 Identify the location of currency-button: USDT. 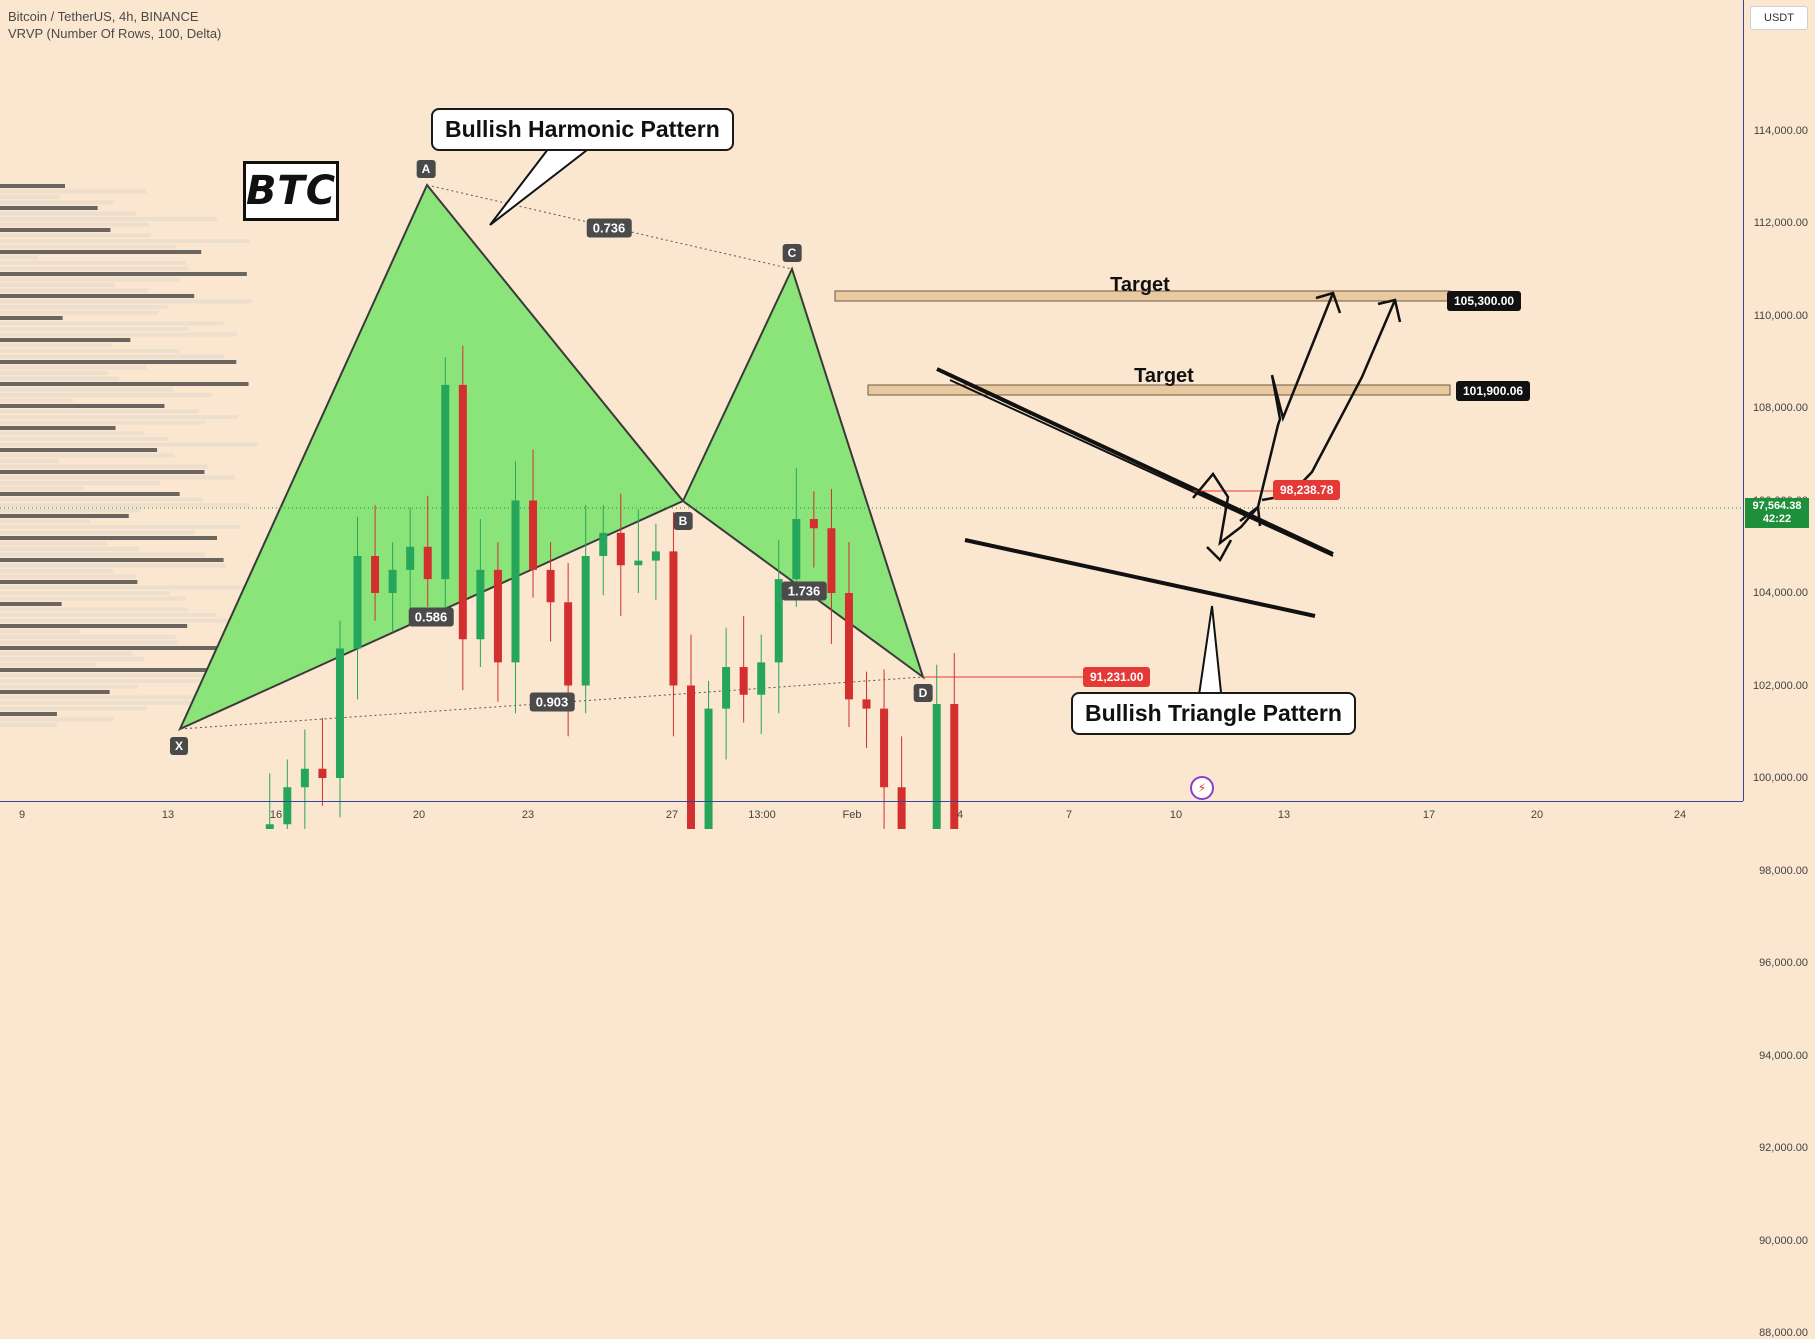
(1779, 18).